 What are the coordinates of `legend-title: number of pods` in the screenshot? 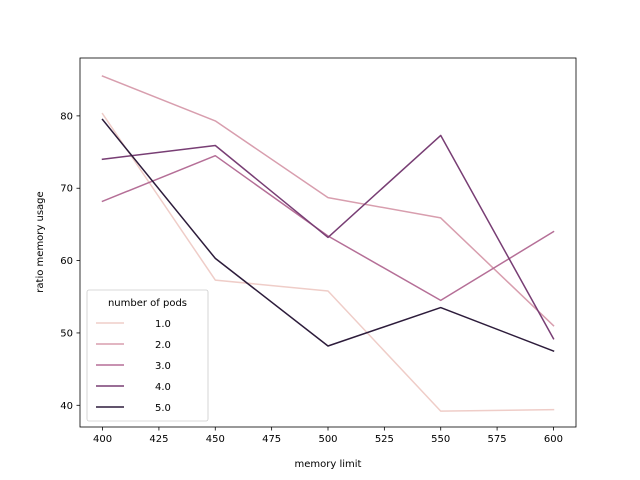 It's located at (147, 303).